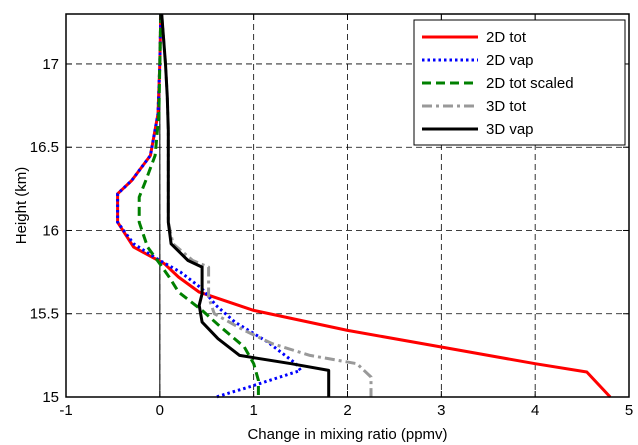 This screenshot has height=445, width=638. I want to click on legend-label: 3D vap, so click(510, 129).